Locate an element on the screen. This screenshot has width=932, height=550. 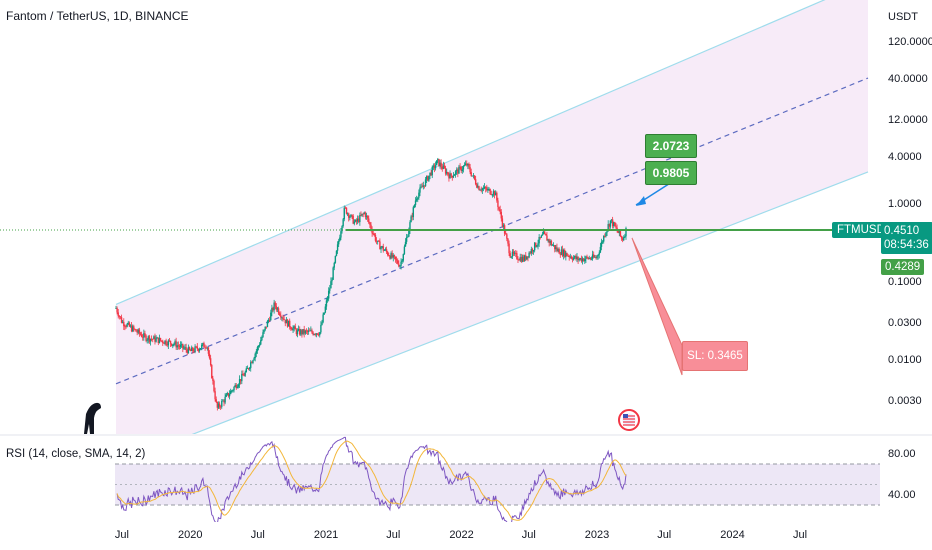
time-axis: Jul 2020 Jul 2021 Jul 2022 Jul 2023 Jul 2024 Jul is located at coordinates (461, 535).